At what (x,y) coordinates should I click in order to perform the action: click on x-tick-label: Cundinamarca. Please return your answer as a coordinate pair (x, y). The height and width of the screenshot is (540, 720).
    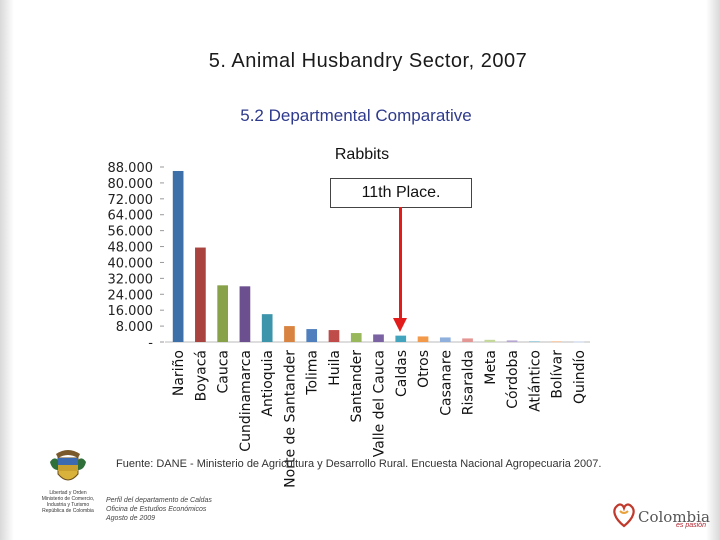
    Looking at the image, I should click on (246, 401).